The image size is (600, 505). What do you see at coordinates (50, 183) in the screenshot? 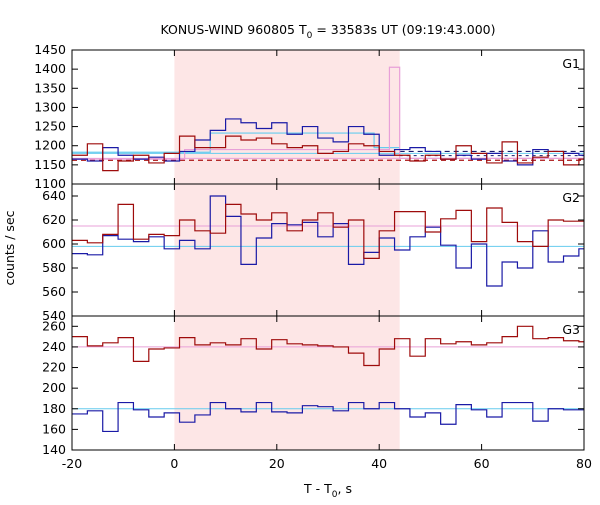
I see `y-tick-label: 1100` at bounding box center [50, 183].